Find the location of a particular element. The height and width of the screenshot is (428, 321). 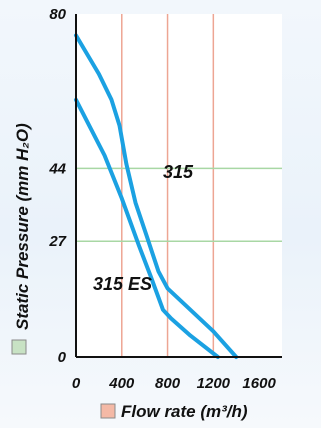

y-axis-label: Static Pressure (mm H₂O) is located at coordinates (22, 226).